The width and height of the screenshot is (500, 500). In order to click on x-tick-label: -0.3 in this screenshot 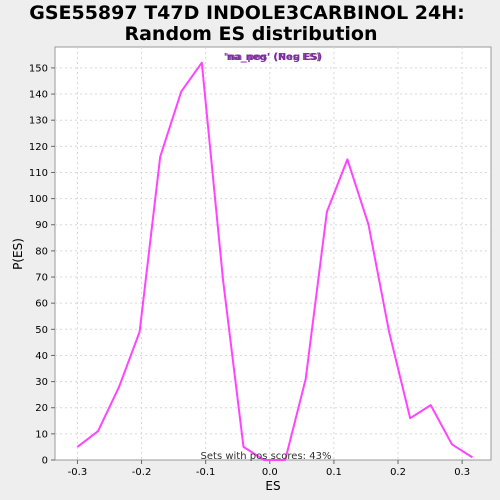, I will do `click(78, 472)`.